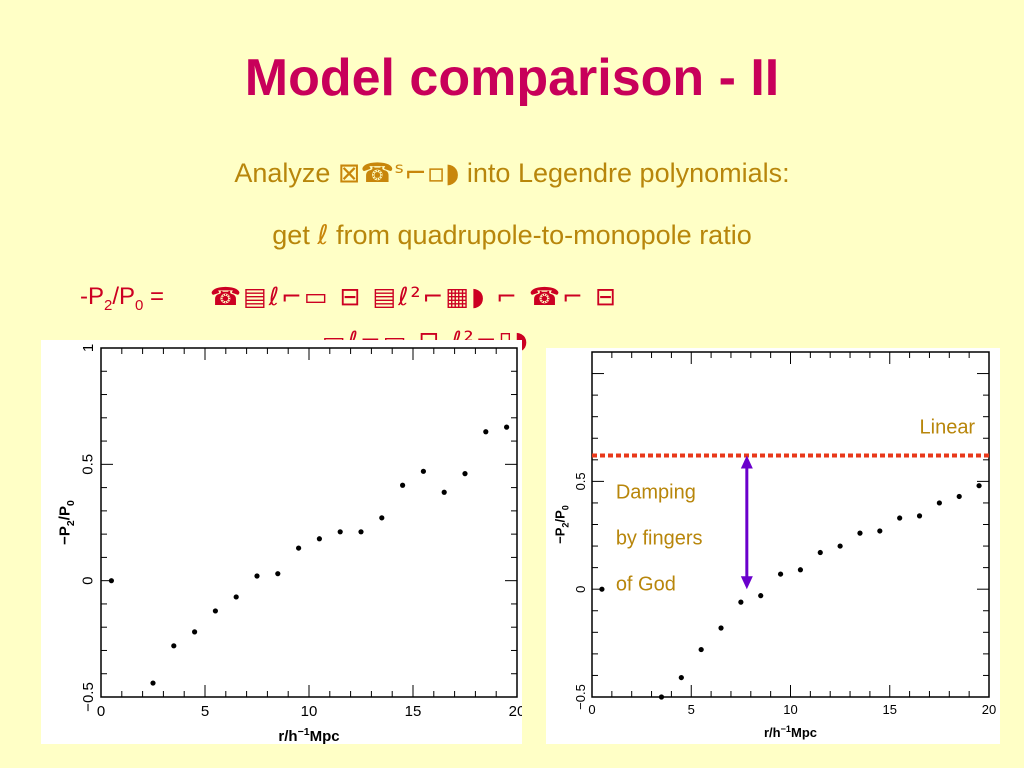 Image resolution: width=1024 pixels, height=768 pixels. What do you see at coordinates (512, 78) in the screenshot?
I see `page-title: Model comparison - II` at bounding box center [512, 78].